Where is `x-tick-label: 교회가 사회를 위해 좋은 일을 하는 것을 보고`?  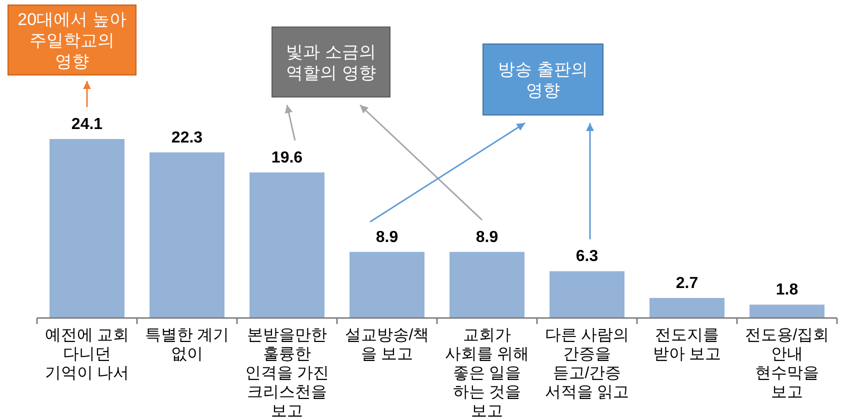
x-tick-label: 교회가 사회를 위해 좋은 일을 하는 것을 보고 is located at coordinates (487, 372).